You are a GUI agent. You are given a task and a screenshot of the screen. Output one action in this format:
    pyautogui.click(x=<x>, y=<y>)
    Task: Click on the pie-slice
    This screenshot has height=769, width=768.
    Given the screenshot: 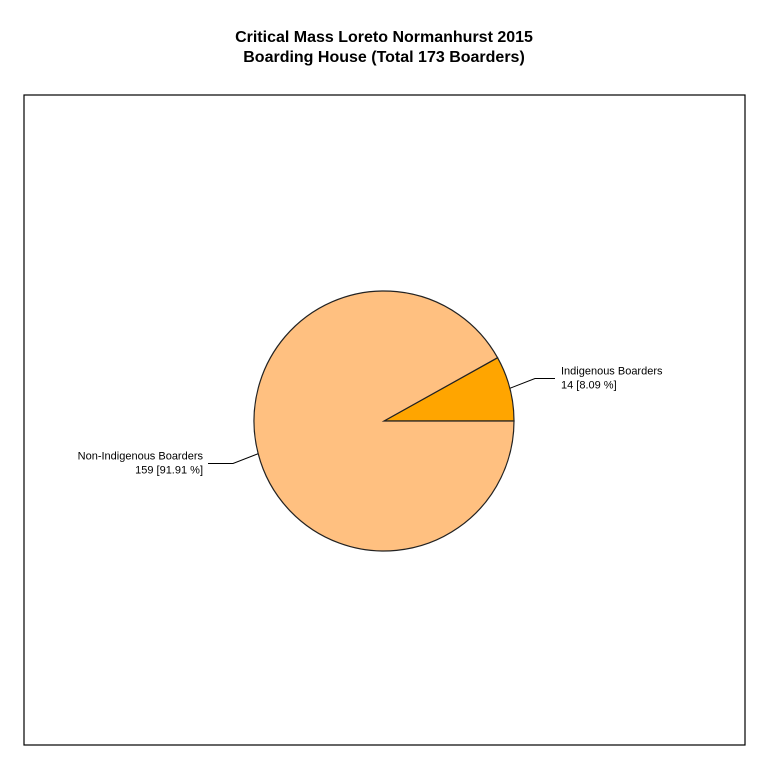 What is the action you would take?
    pyautogui.click(x=384, y=421)
    